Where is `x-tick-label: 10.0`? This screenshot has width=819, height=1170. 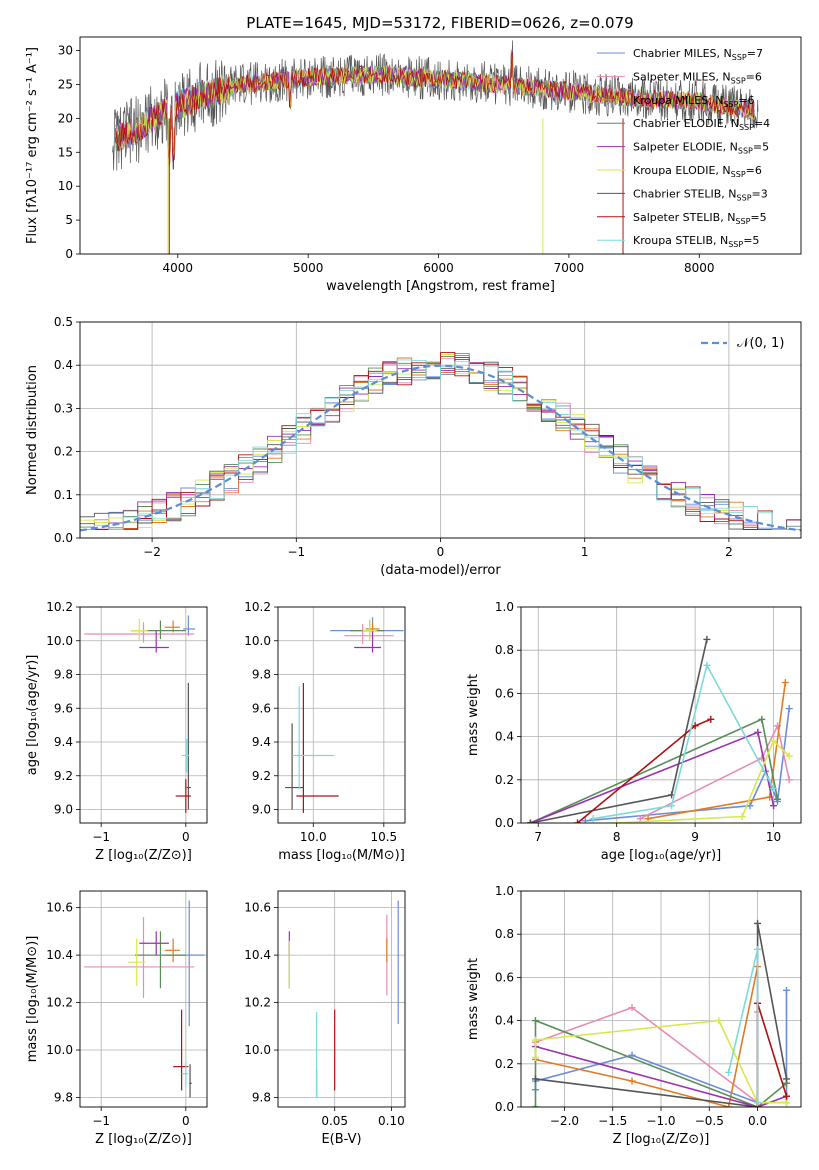 x-tick-label: 10.0 is located at coordinates (313, 837).